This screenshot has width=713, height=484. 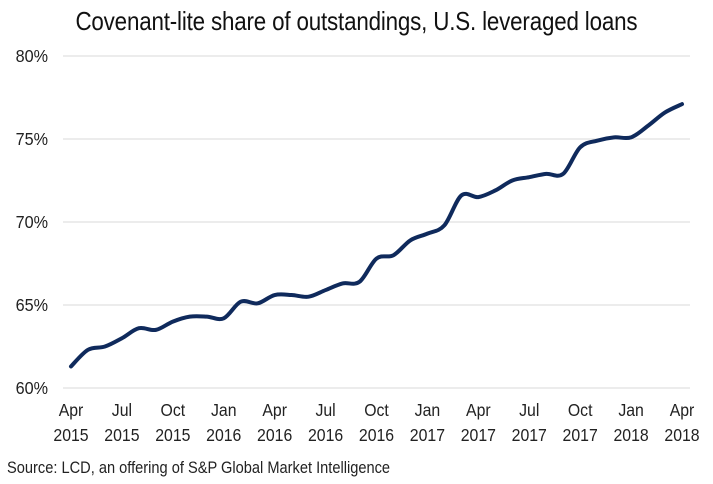 I want to click on x-tick-label: Apr 2015, so click(x=70, y=422).